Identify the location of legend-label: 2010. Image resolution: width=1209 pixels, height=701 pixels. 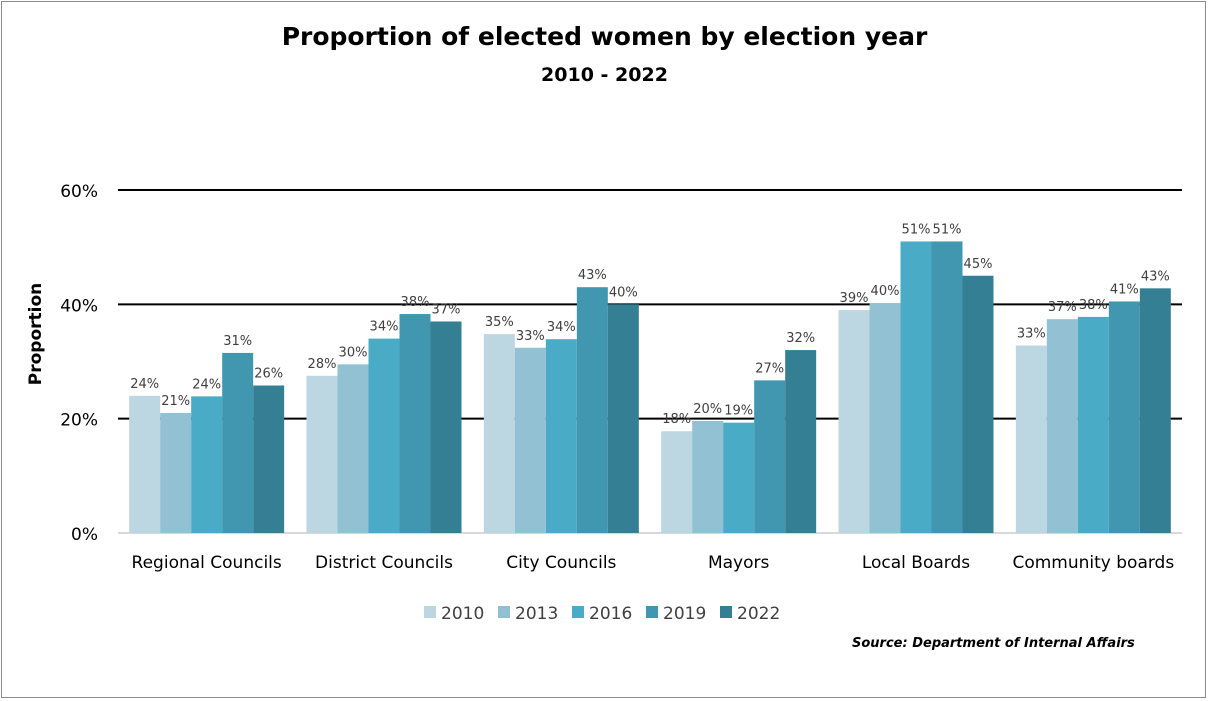
(462, 614).